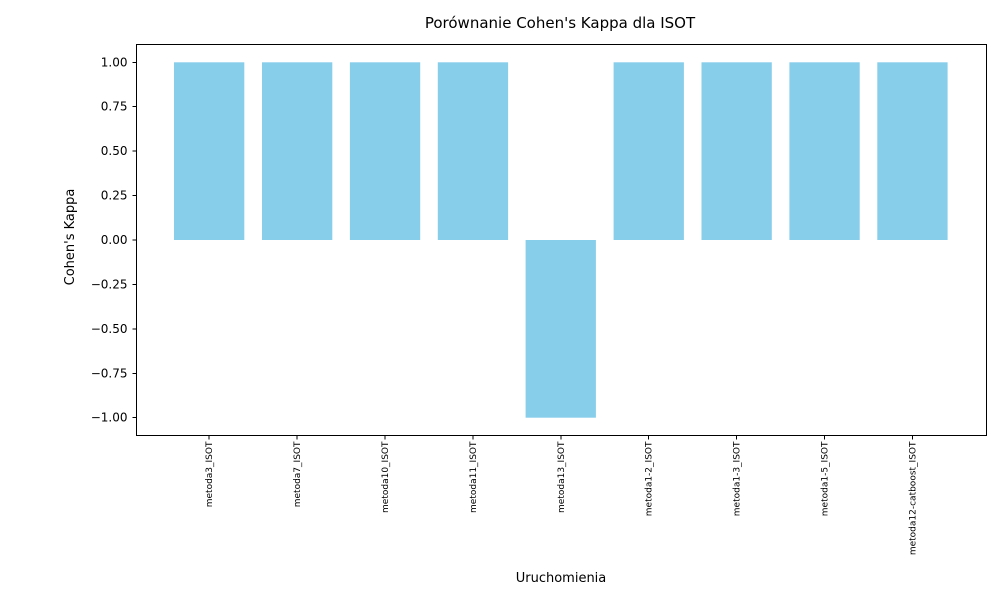 The width and height of the screenshot is (1000, 600). What do you see at coordinates (114, 196) in the screenshot?
I see `y-tick-label: 0.25` at bounding box center [114, 196].